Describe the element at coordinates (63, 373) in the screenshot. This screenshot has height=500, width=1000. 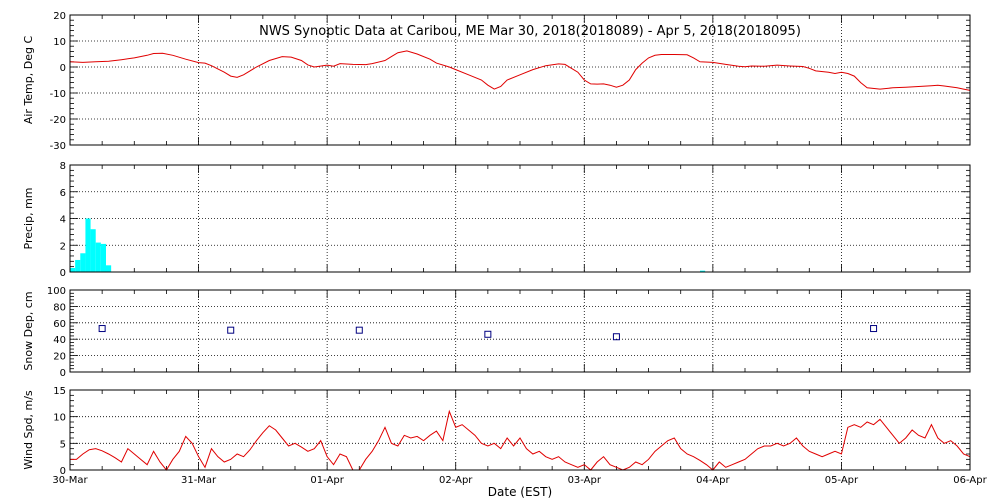
I see `panel-2-ytick-label-0: 0` at that location.